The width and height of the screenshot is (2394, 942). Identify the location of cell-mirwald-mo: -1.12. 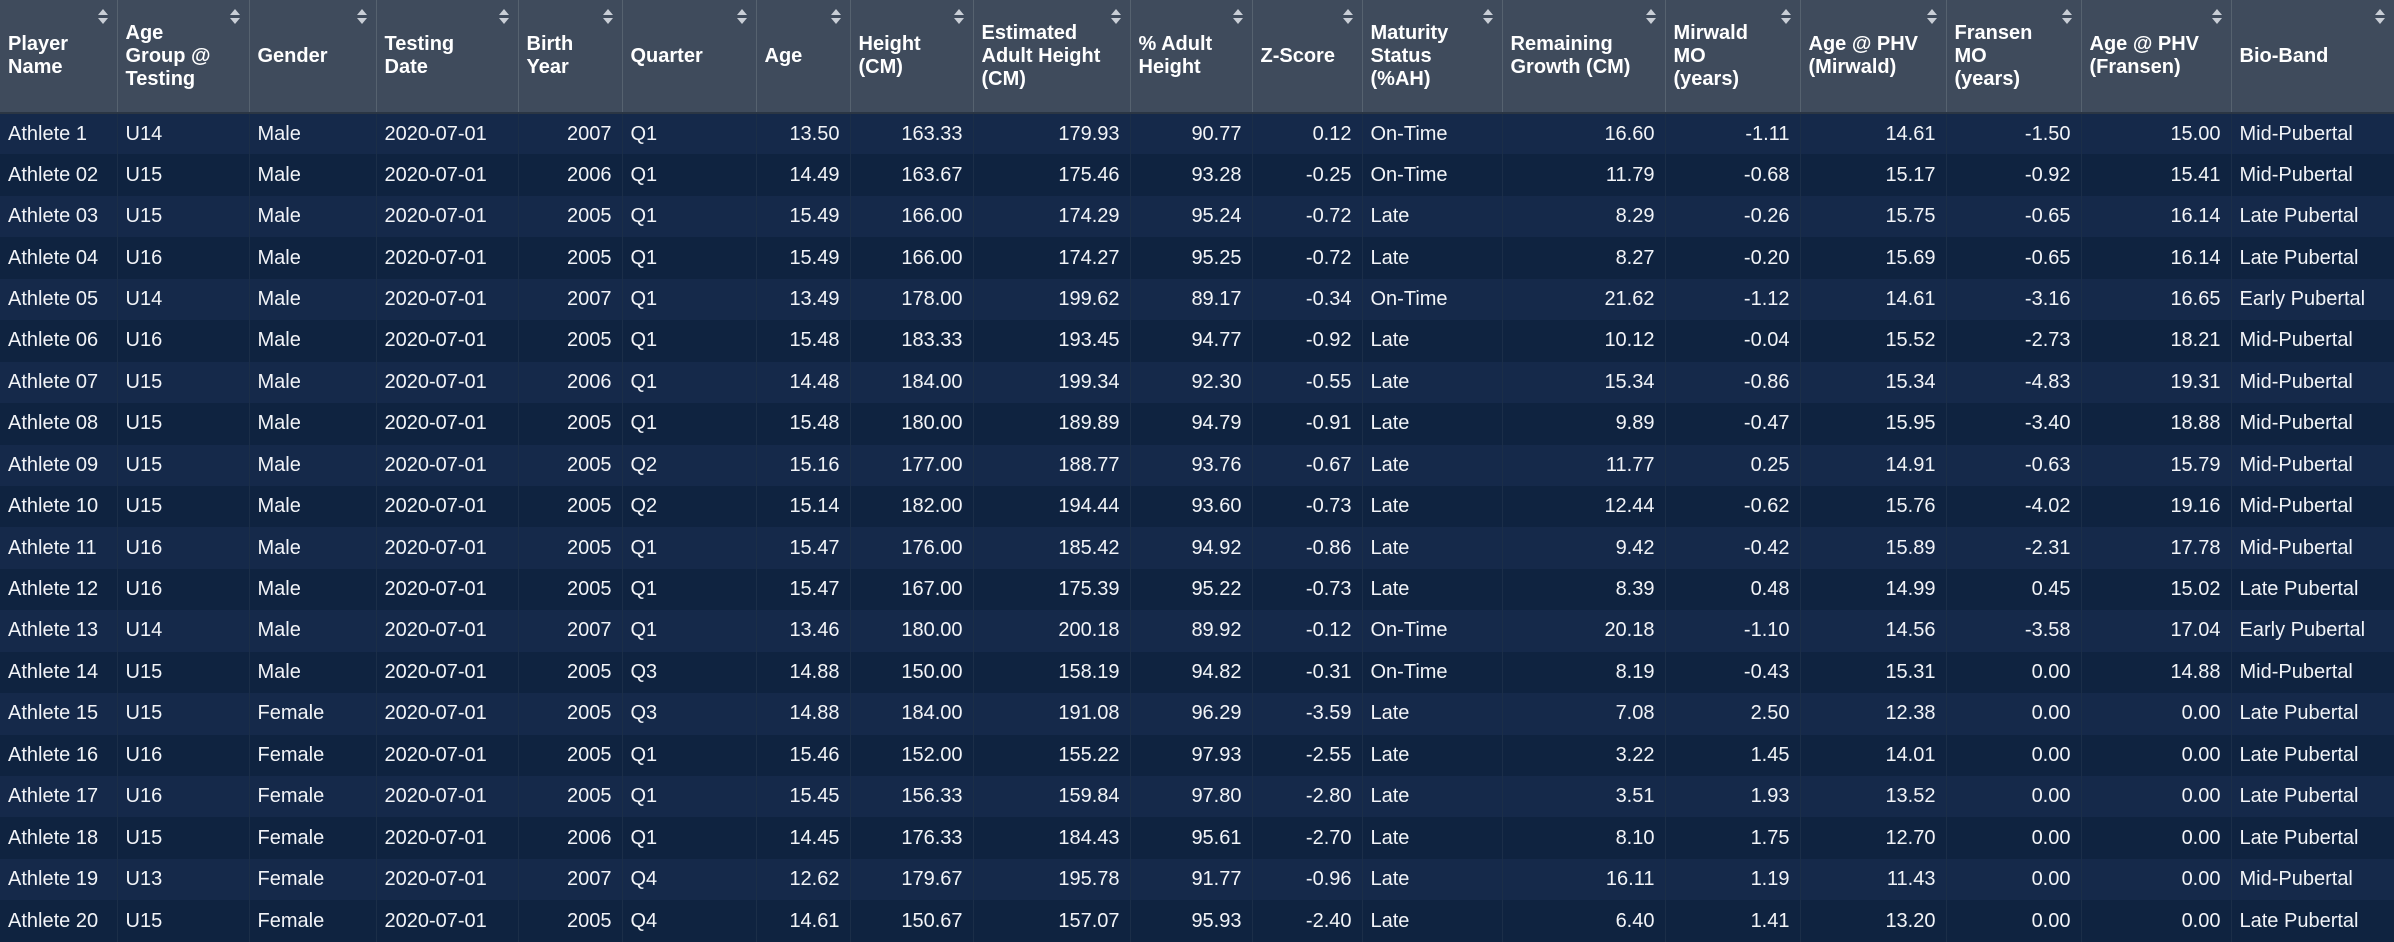
(1733, 299).